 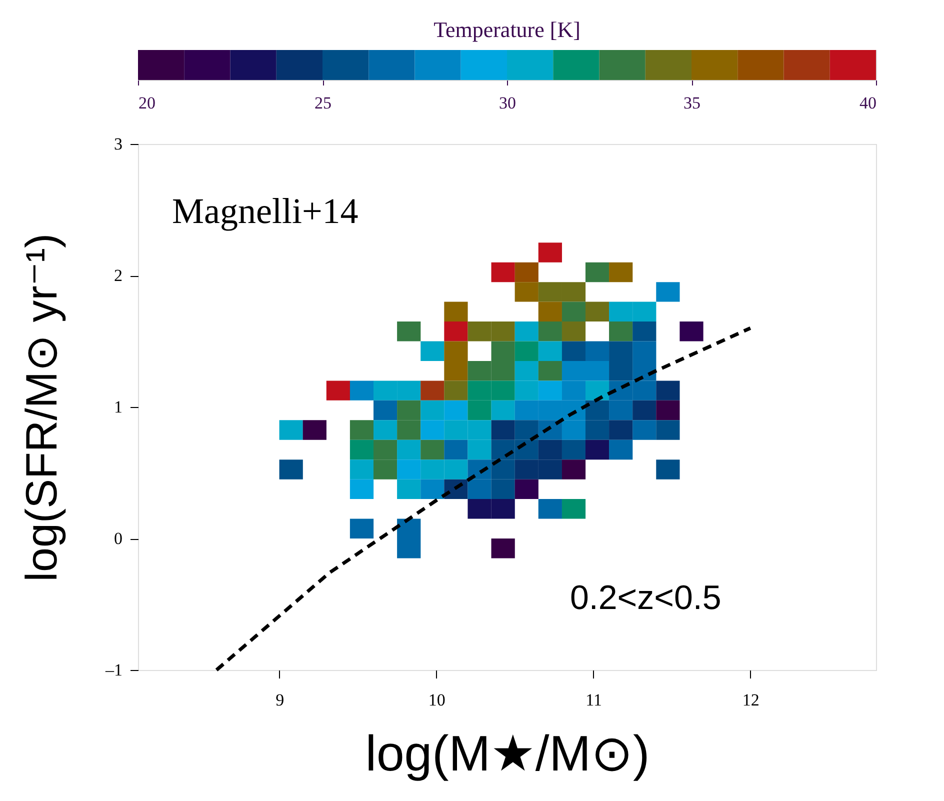 I want to click on y-tick-label: 3, so click(x=118, y=144).